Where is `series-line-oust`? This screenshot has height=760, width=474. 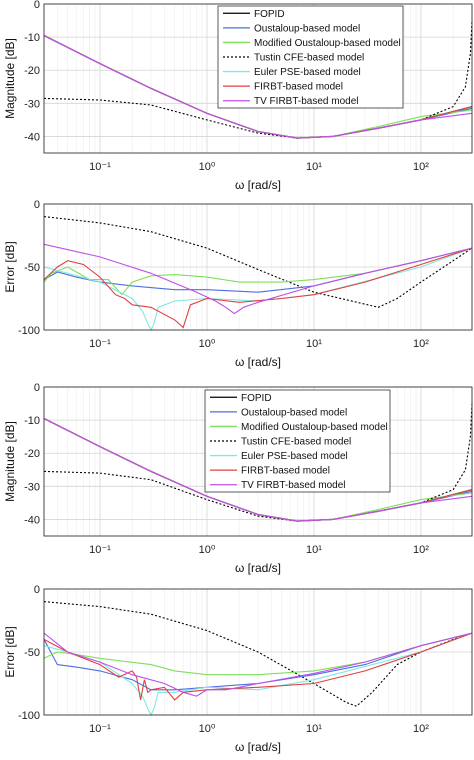 series-line-oust is located at coordinates (258, 661).